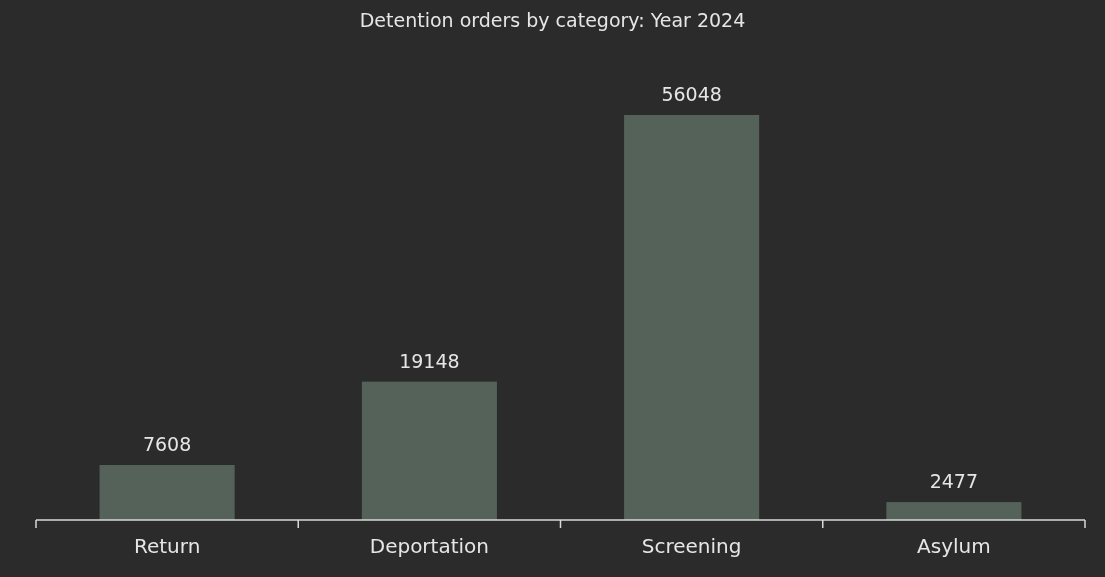 Image resolution: width=1105 pixels, height=577 pixels. Describe the element at coordinates (429, 360) in the screenshot. I see `data-label: 19148` at that location.